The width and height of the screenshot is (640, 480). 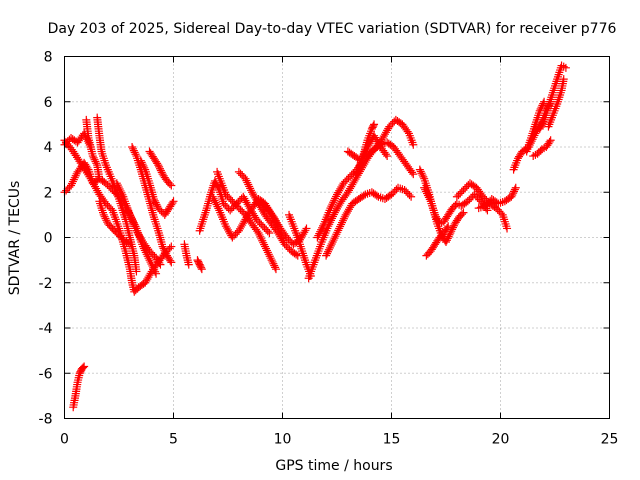 I want to click on x-axis-label: GPS time / hours, so click(x=333, y=466).